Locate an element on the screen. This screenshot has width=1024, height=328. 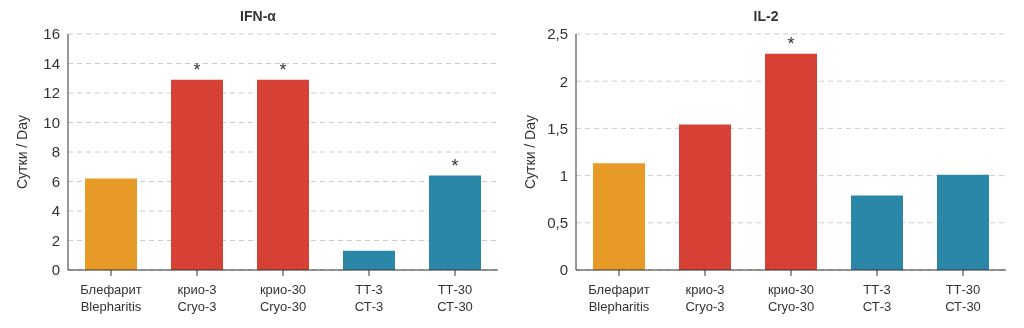
y-tick-label: 6 is located at coordinates (55, 181).